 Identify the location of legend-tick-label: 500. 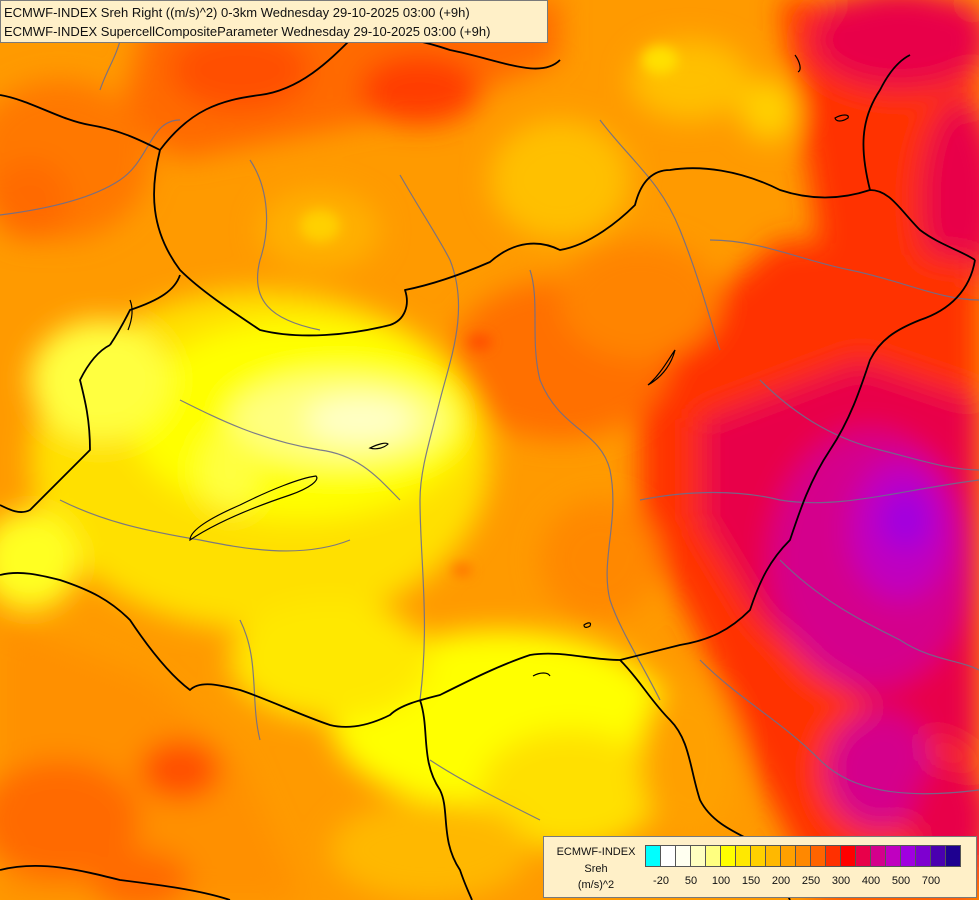
(901, 881).